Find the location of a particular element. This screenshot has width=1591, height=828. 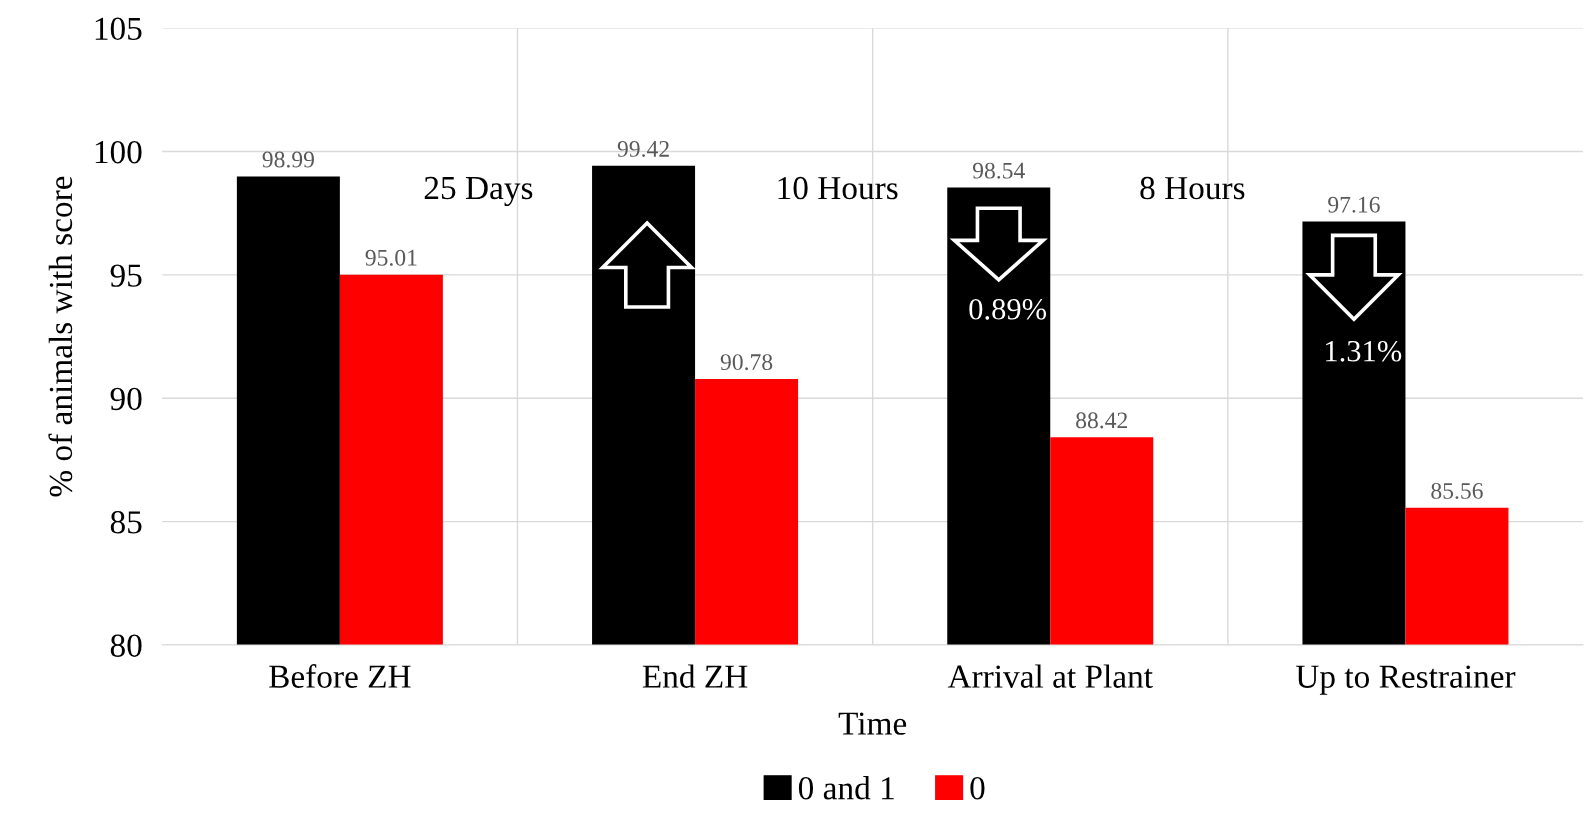

x-axis-title: Time is located at coordinates (872, 723).